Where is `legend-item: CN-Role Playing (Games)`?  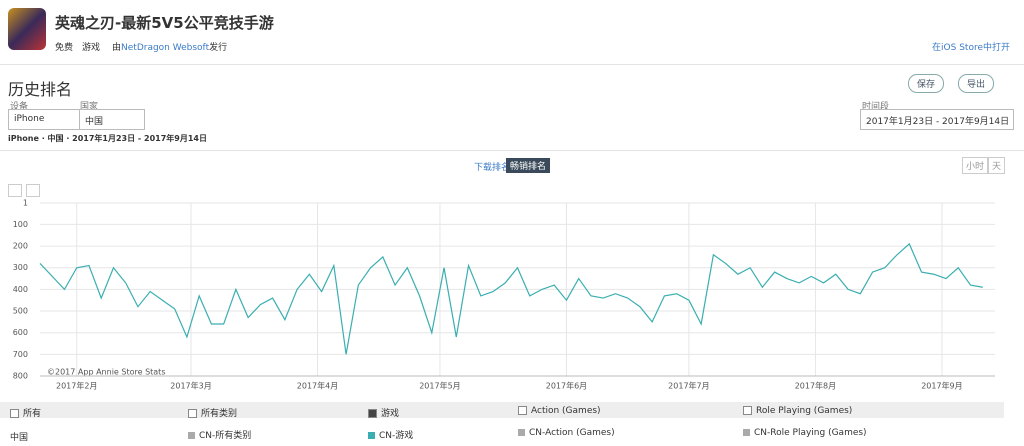 legend-item: CN-Role Playing (Games) is located at coordinates (805, 433).